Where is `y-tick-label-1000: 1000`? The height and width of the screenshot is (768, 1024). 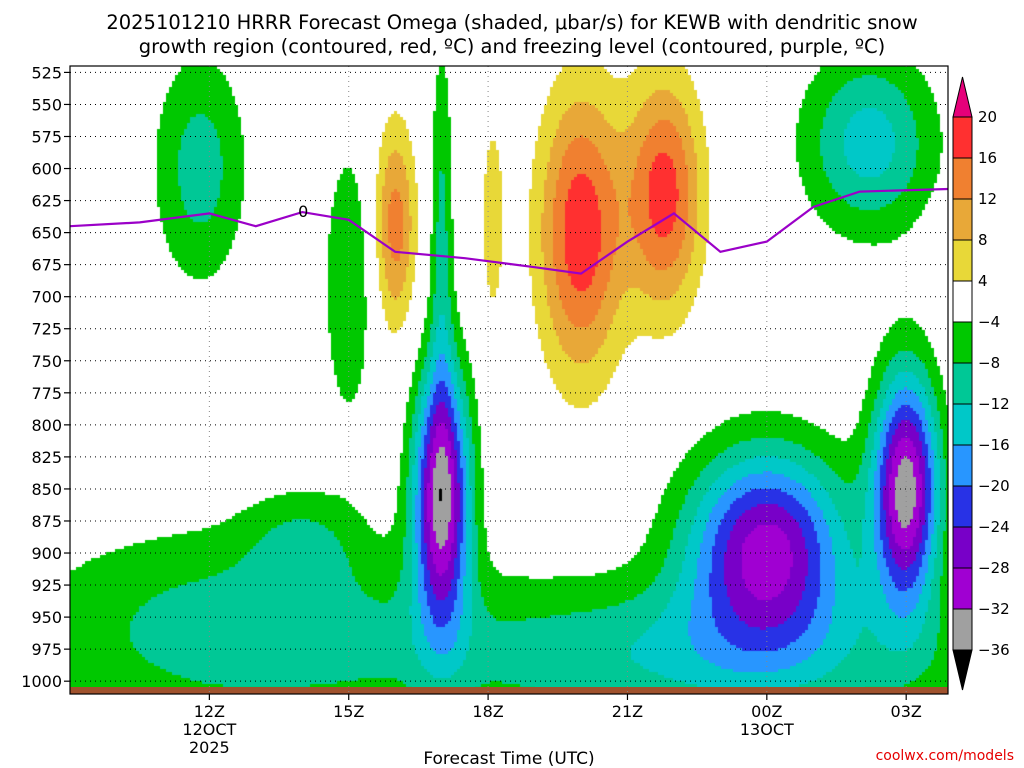
y-tick-label-1000: 1000 is located at coordinates (41, 681).